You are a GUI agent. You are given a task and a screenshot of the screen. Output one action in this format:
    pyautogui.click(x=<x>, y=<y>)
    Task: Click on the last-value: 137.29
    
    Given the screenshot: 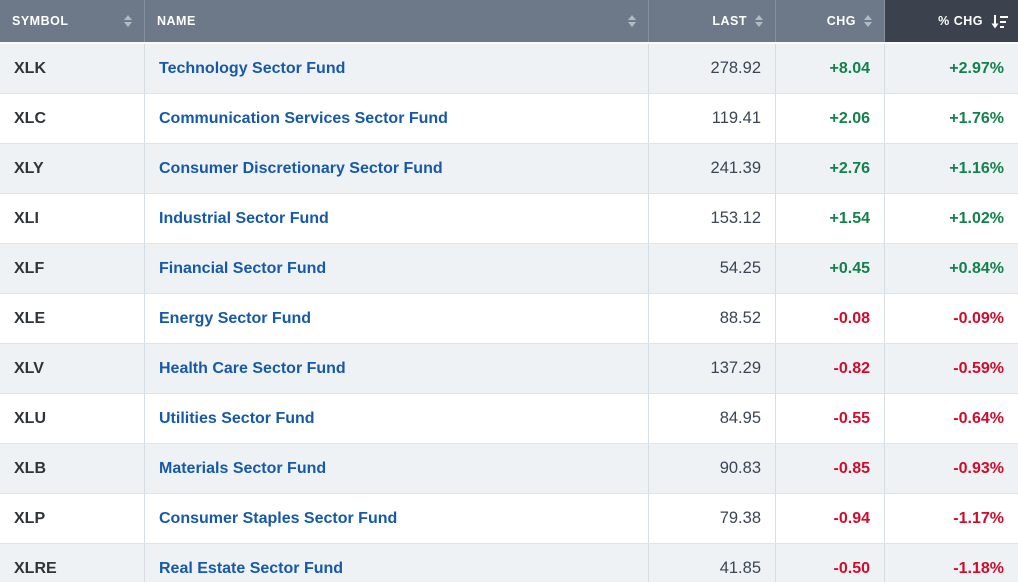 What is the action you would take?
    pyautogui.click(x=735, y=368)
    